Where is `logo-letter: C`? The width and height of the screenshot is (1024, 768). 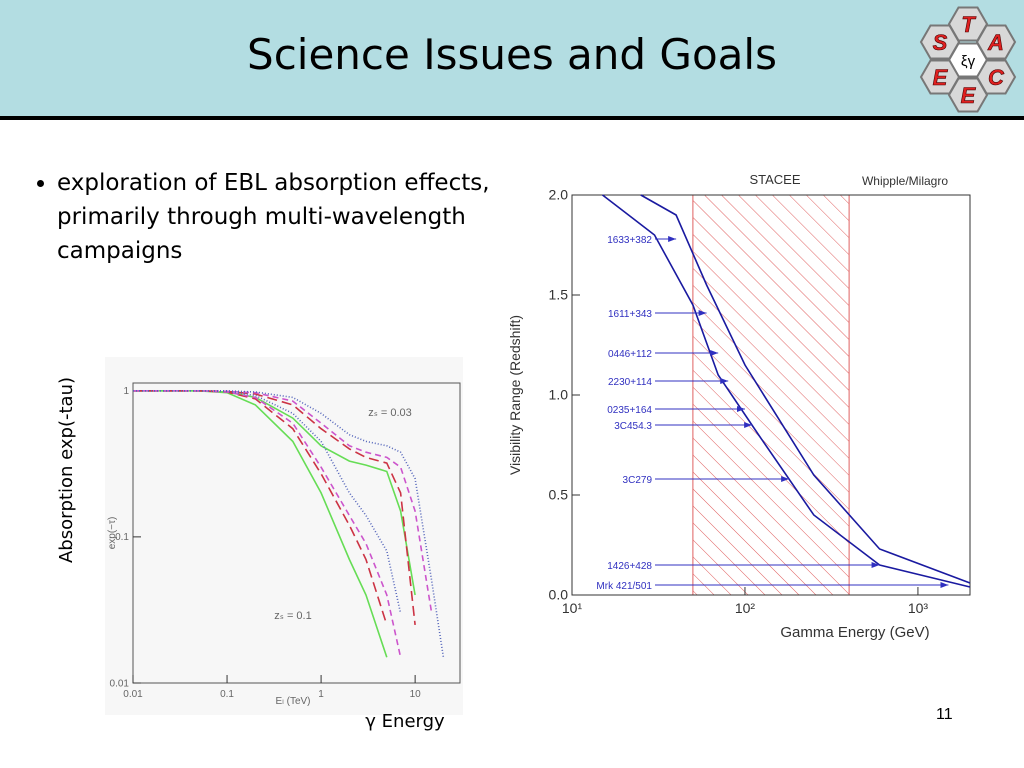
logo-letter: C is located at coordinates (996, 77).